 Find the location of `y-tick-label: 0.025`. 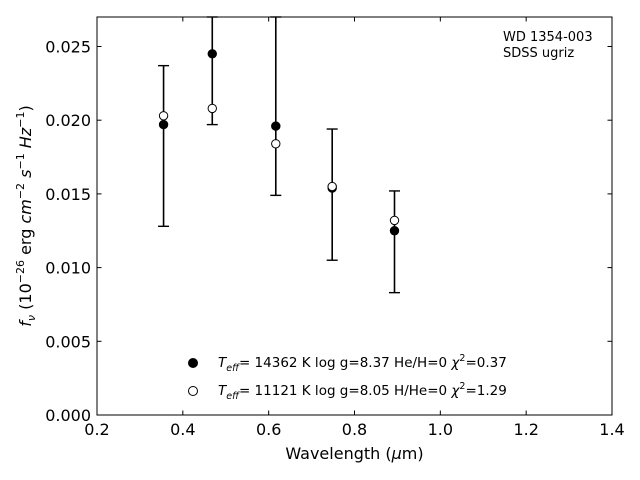

y-tick-label: 0.025 is located at coordinates (68, 46).